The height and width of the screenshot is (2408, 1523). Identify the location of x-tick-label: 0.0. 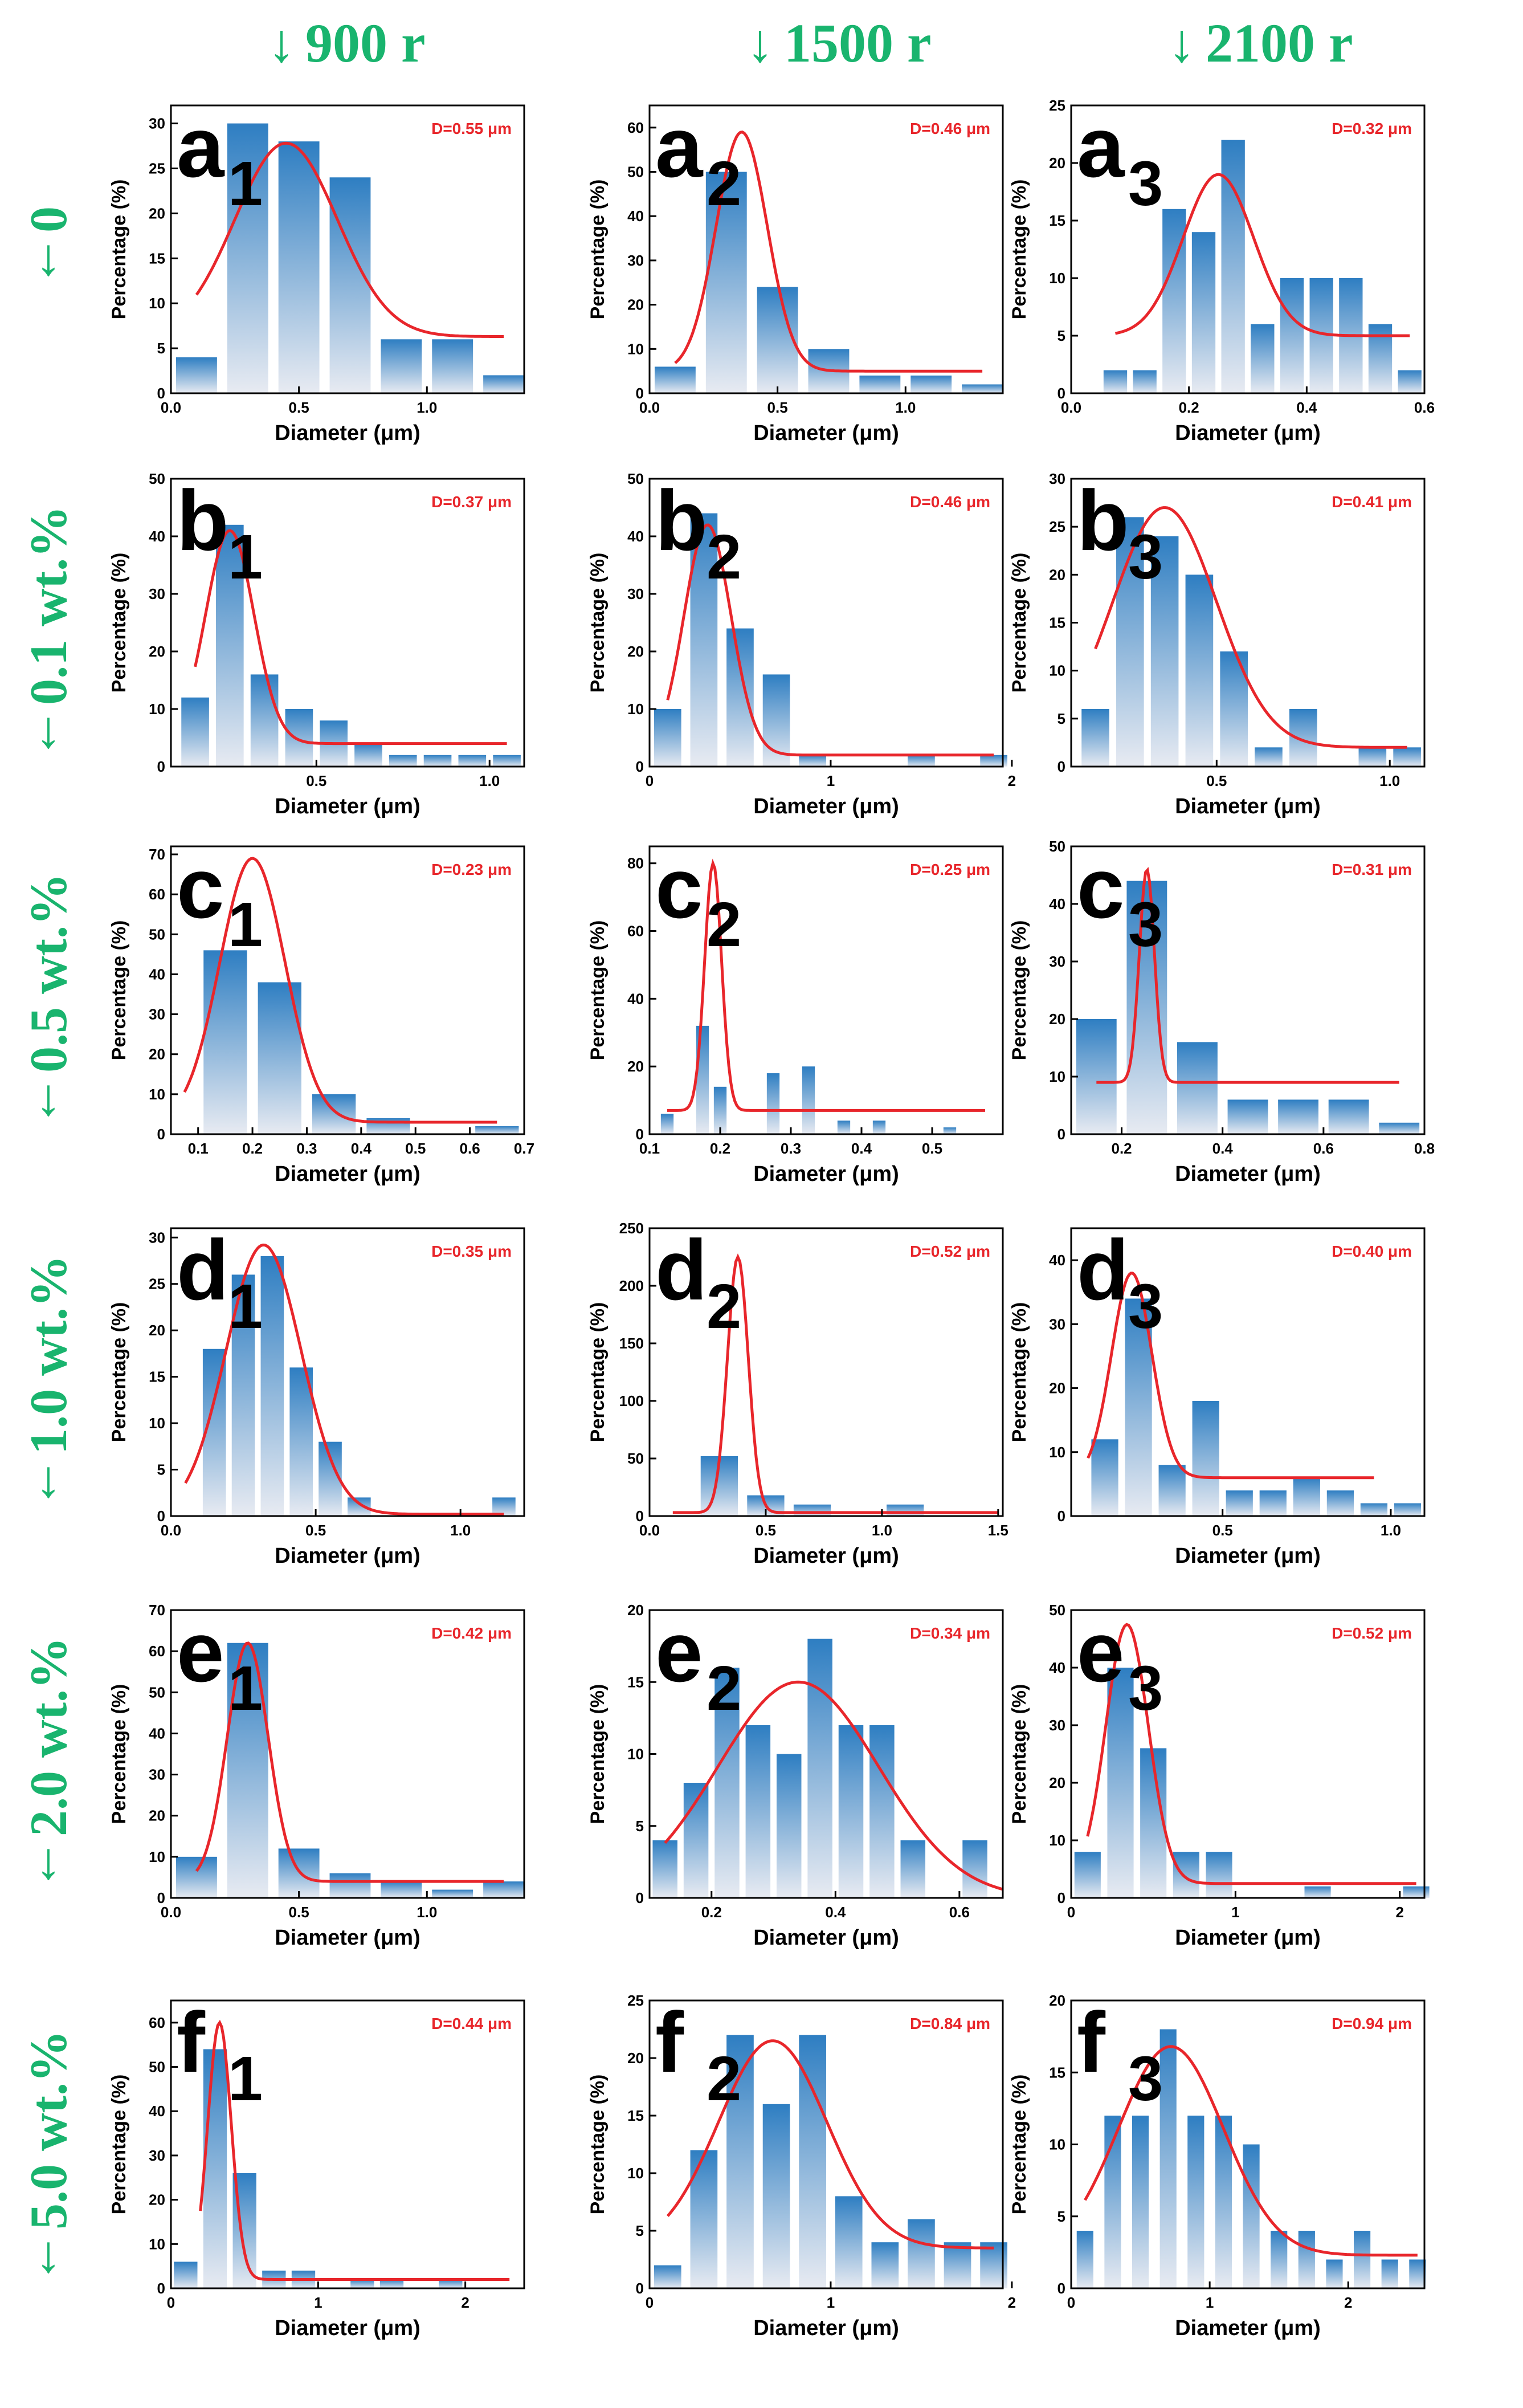
(171, 1530).